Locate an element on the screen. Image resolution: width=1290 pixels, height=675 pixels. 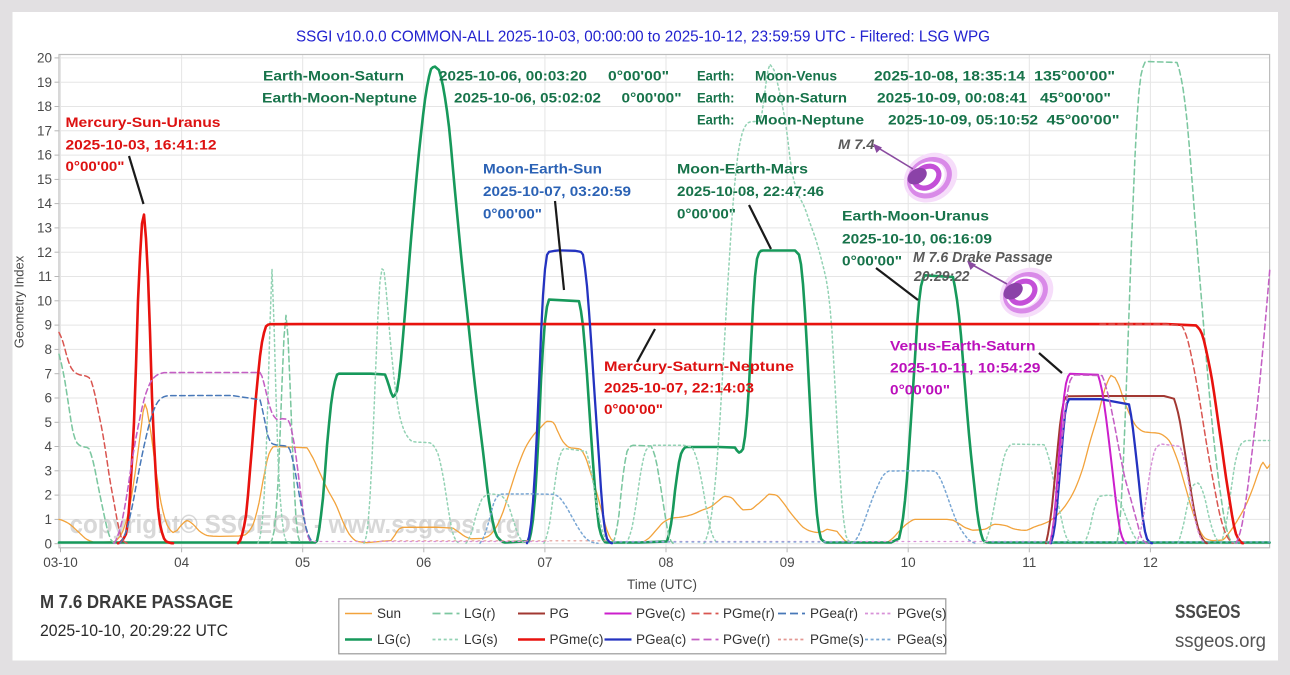
svg-text: Moon-Earth-Sun is located at coordinates (542, 169).